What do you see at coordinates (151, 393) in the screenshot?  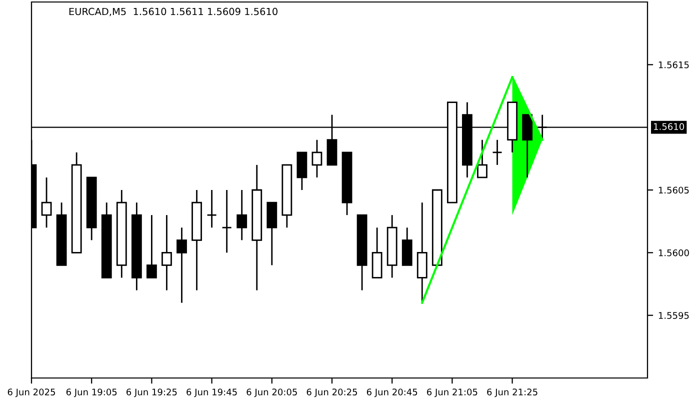 I see `x-tick-label: 6 Jun 19:25` at bounding box center [151, 393].